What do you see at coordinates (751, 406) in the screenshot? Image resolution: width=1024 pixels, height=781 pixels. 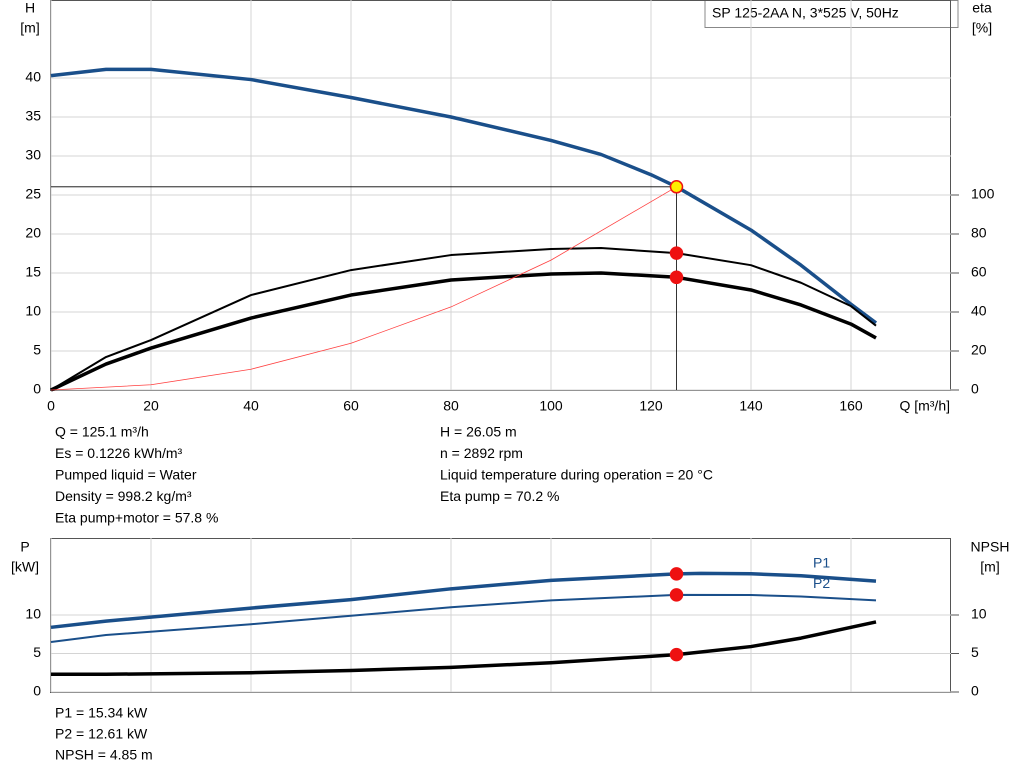 I see `x-tick-label: 140` at bounding box center [751, 406].